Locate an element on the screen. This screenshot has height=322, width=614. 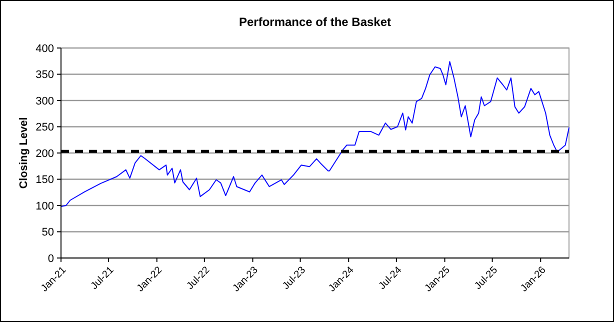
y-tick-label: 100 is located at coordinates (45, 206).